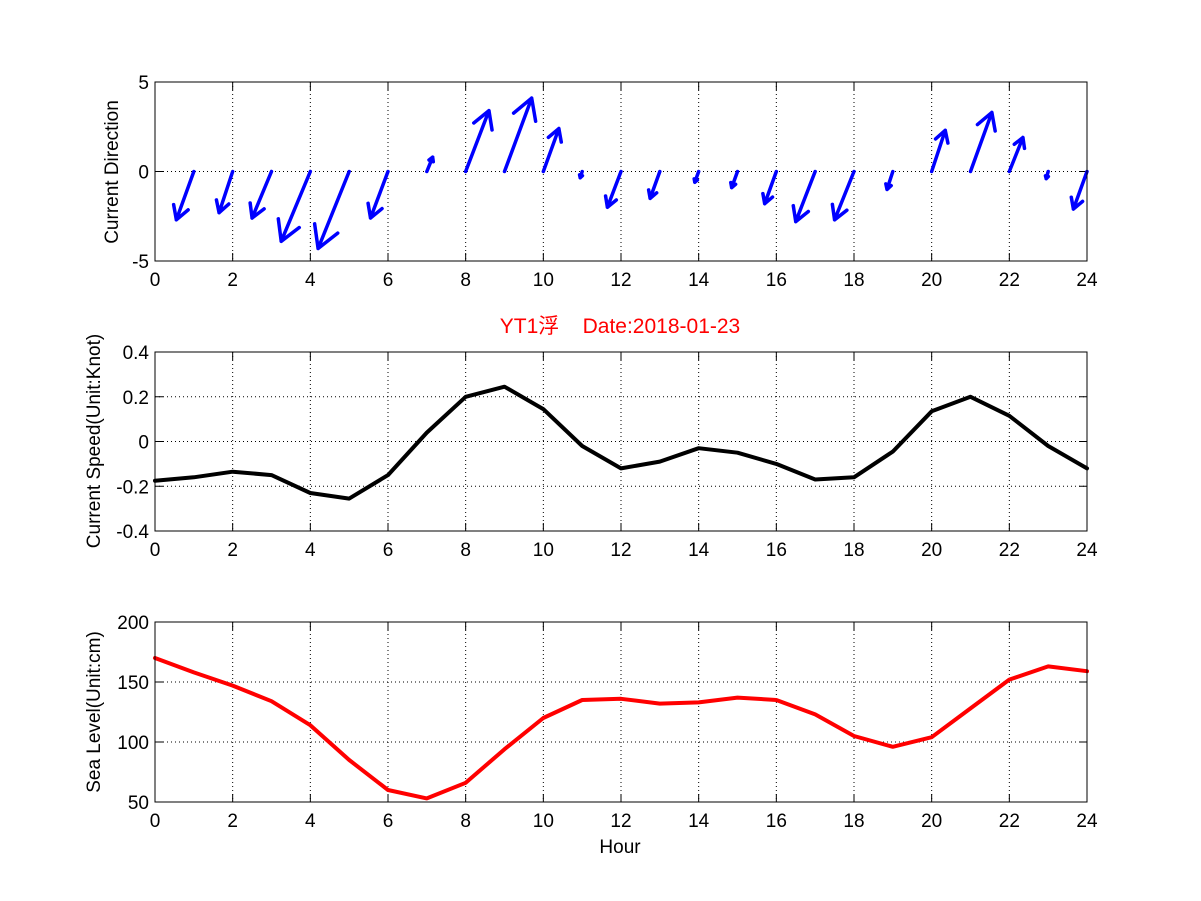  I want to click on direction-xtick-label: 22, so click(1009, 280).